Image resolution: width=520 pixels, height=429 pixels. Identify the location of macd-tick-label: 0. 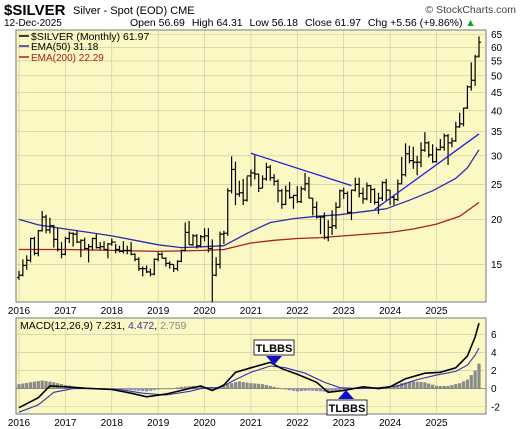
(494, 389).